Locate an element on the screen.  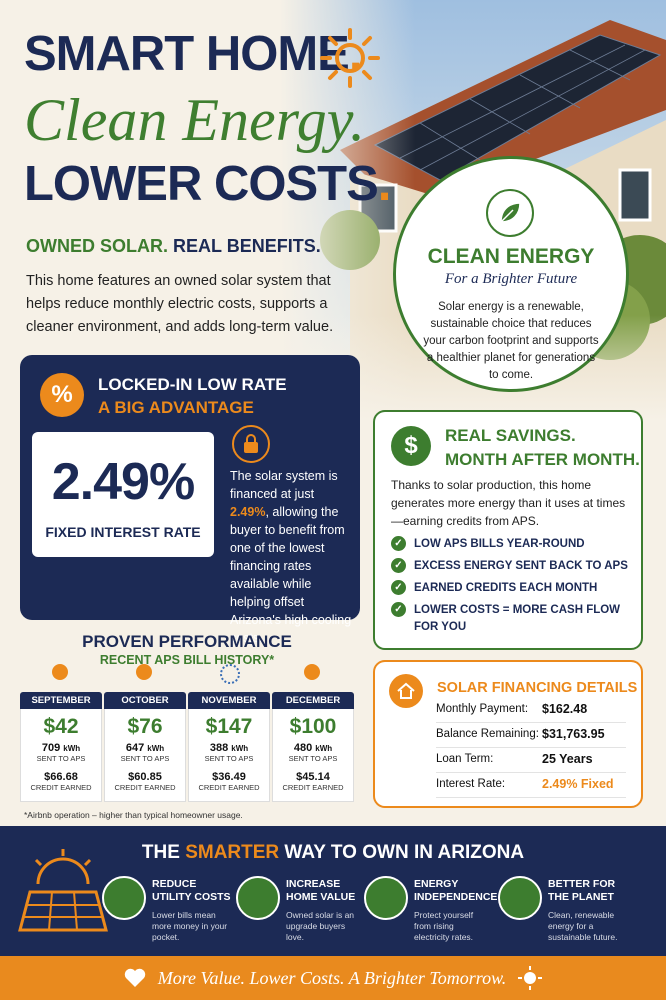
feature-title: ENERGY is located at coordinates (436, 884).